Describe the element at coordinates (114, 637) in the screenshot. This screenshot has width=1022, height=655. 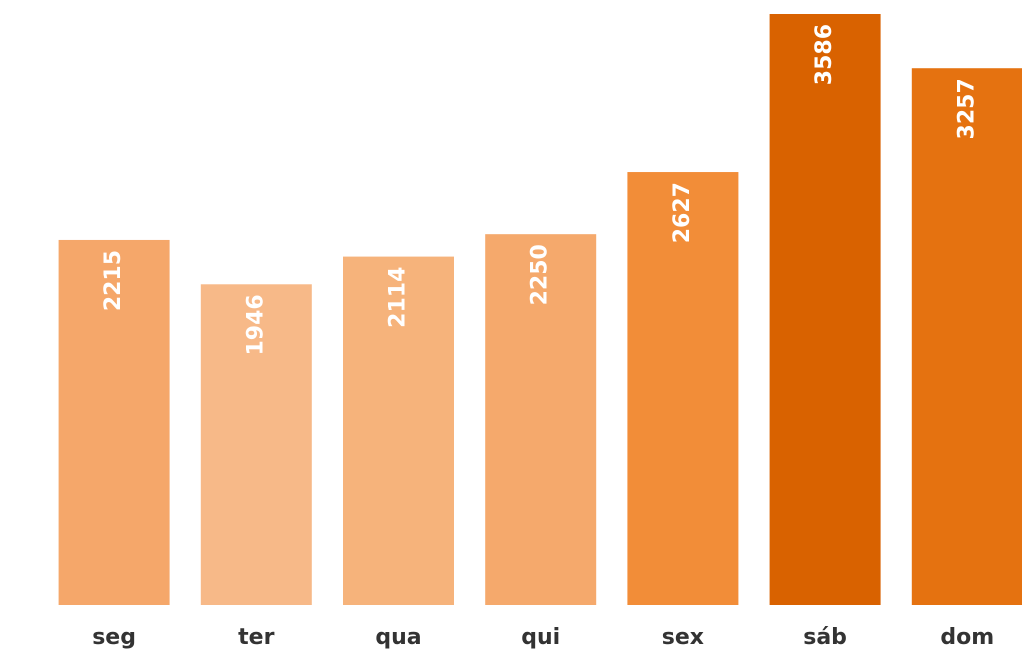
I see `x-tick-label: seg` at that location.